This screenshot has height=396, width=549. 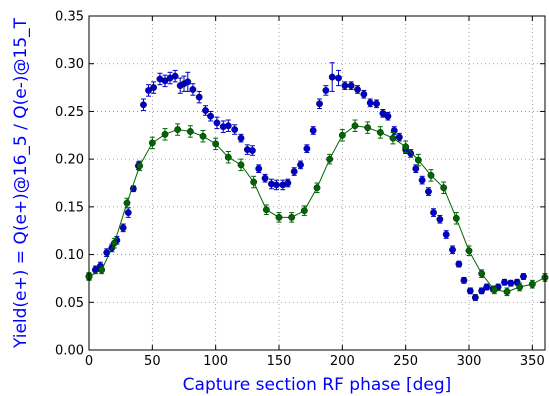 What do you see at coordinates (21, 183) in the screenshot?
I see `y-axis-label: Yield(e+) = Q(e+)@16_5 / Q(e-)@15_T` at bounding box center [21, 183].